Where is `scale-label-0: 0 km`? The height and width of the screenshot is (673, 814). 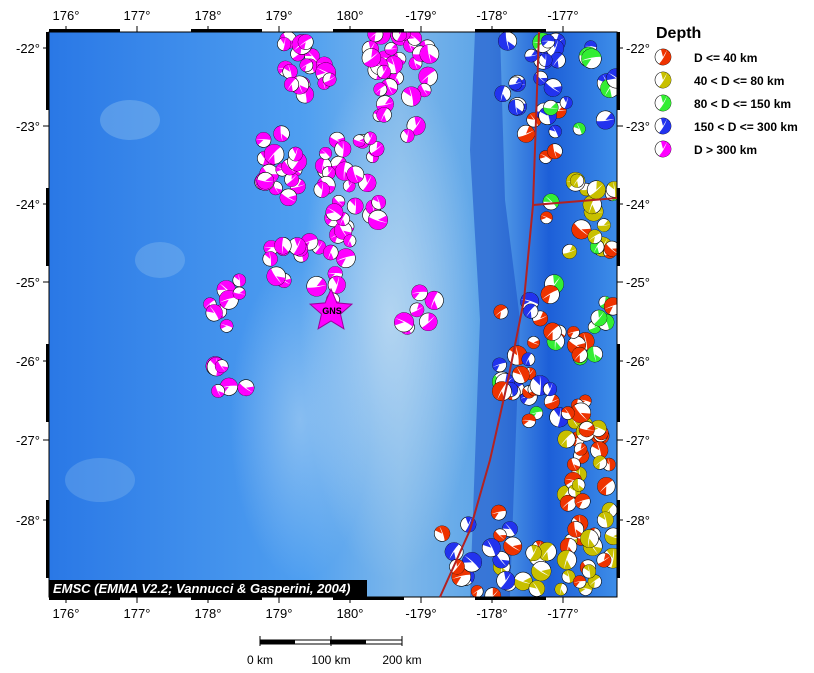
scale-label-0: 0 km is located at coordinates (260, 660).